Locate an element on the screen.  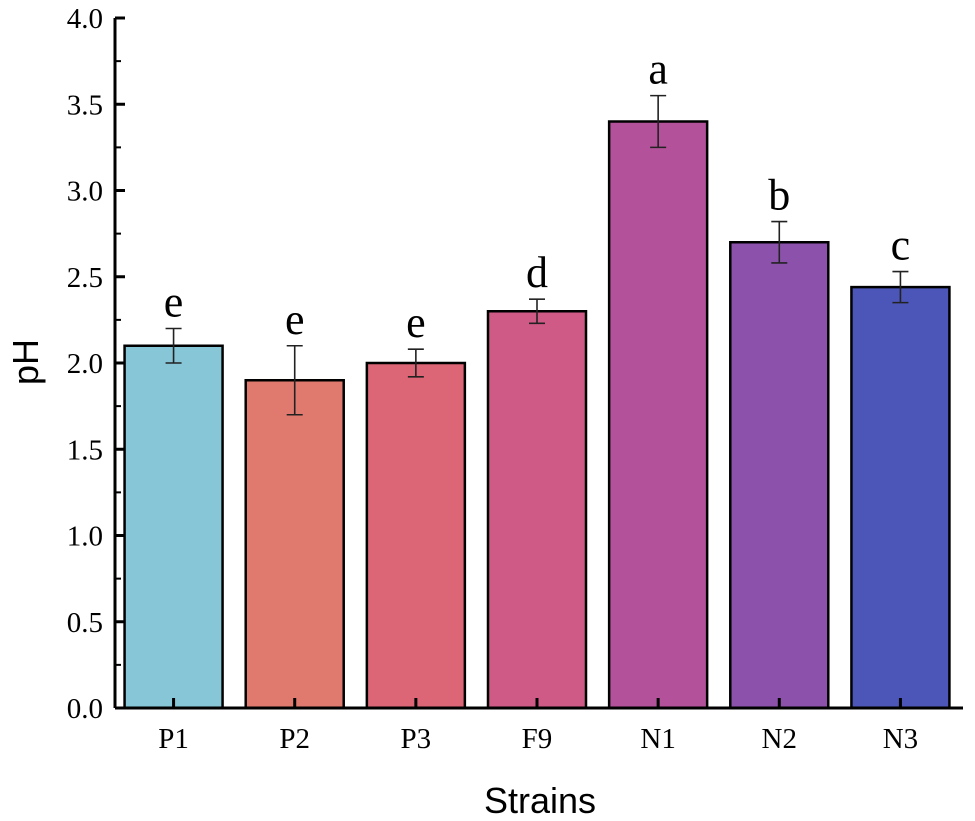
y-ticks-group: 0.0 0.5 1.0 1.5 2.0 2.5 3.0 3.5 4.0 is located at coordinates (96, 364).